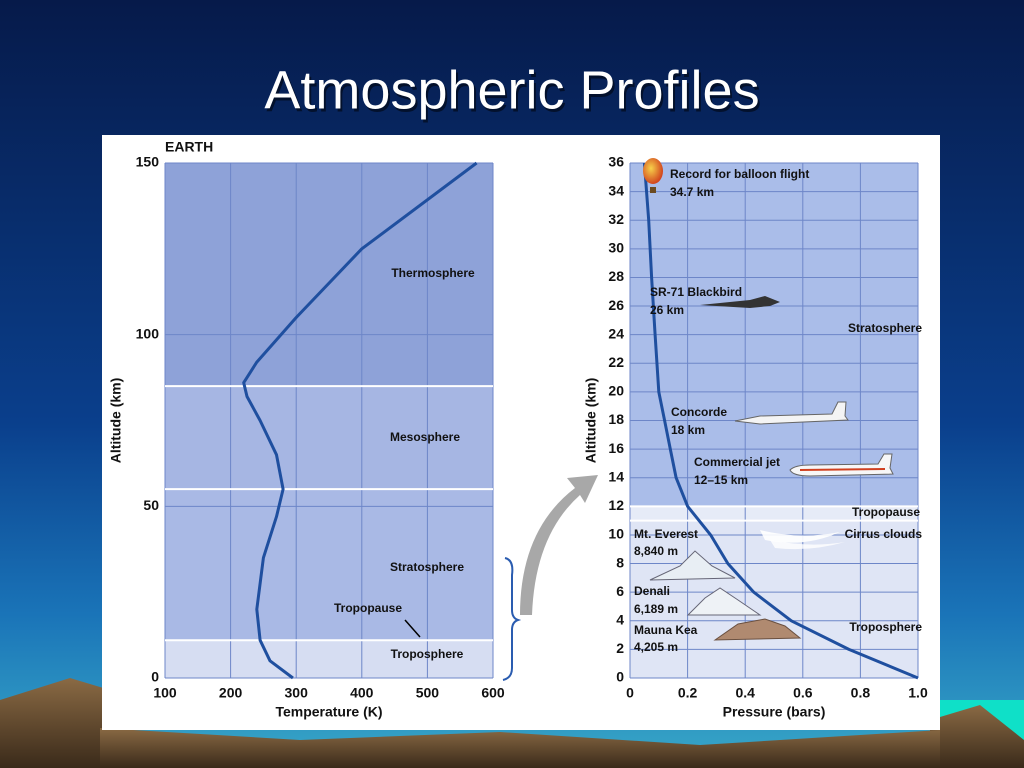  I want to click on annotation: Mesosphere, so click(425, 437).